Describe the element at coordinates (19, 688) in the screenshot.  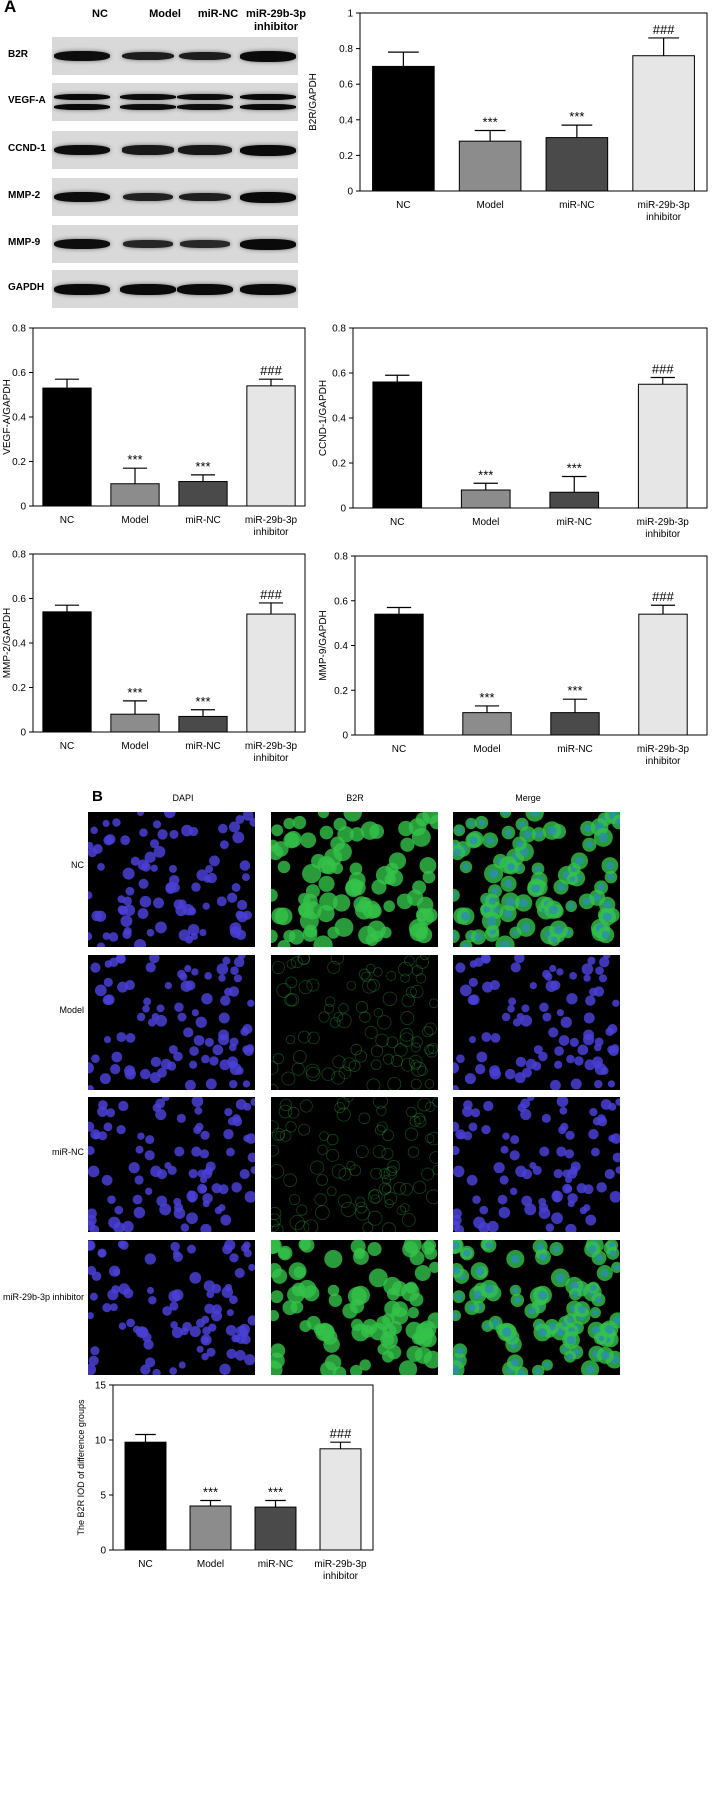
I see `y-tick-label: 0.2` at that location.